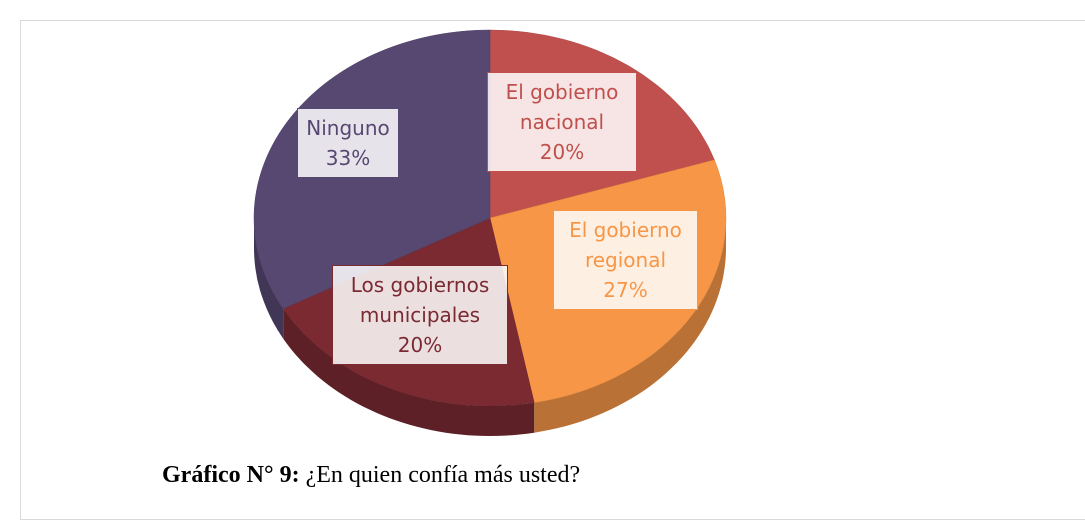 The image size is (1085, 520). I want to click on caption-label: Gráfico N° 9:, so click(231, 475).